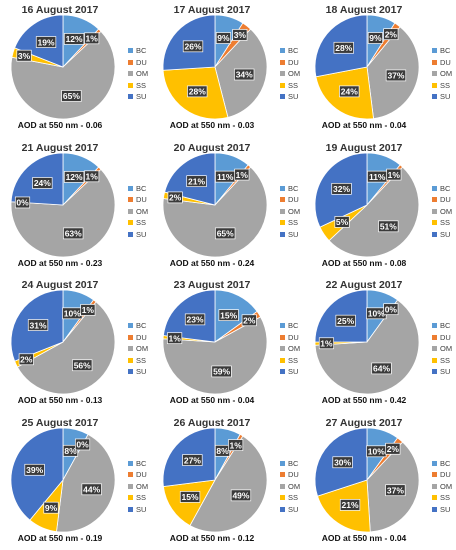 This screenshot has width=456, height=550. What do you see at coordinates (46, 42) in the screenshot?
I see `data-label-su: 19%` at bounding box center [46, 42].